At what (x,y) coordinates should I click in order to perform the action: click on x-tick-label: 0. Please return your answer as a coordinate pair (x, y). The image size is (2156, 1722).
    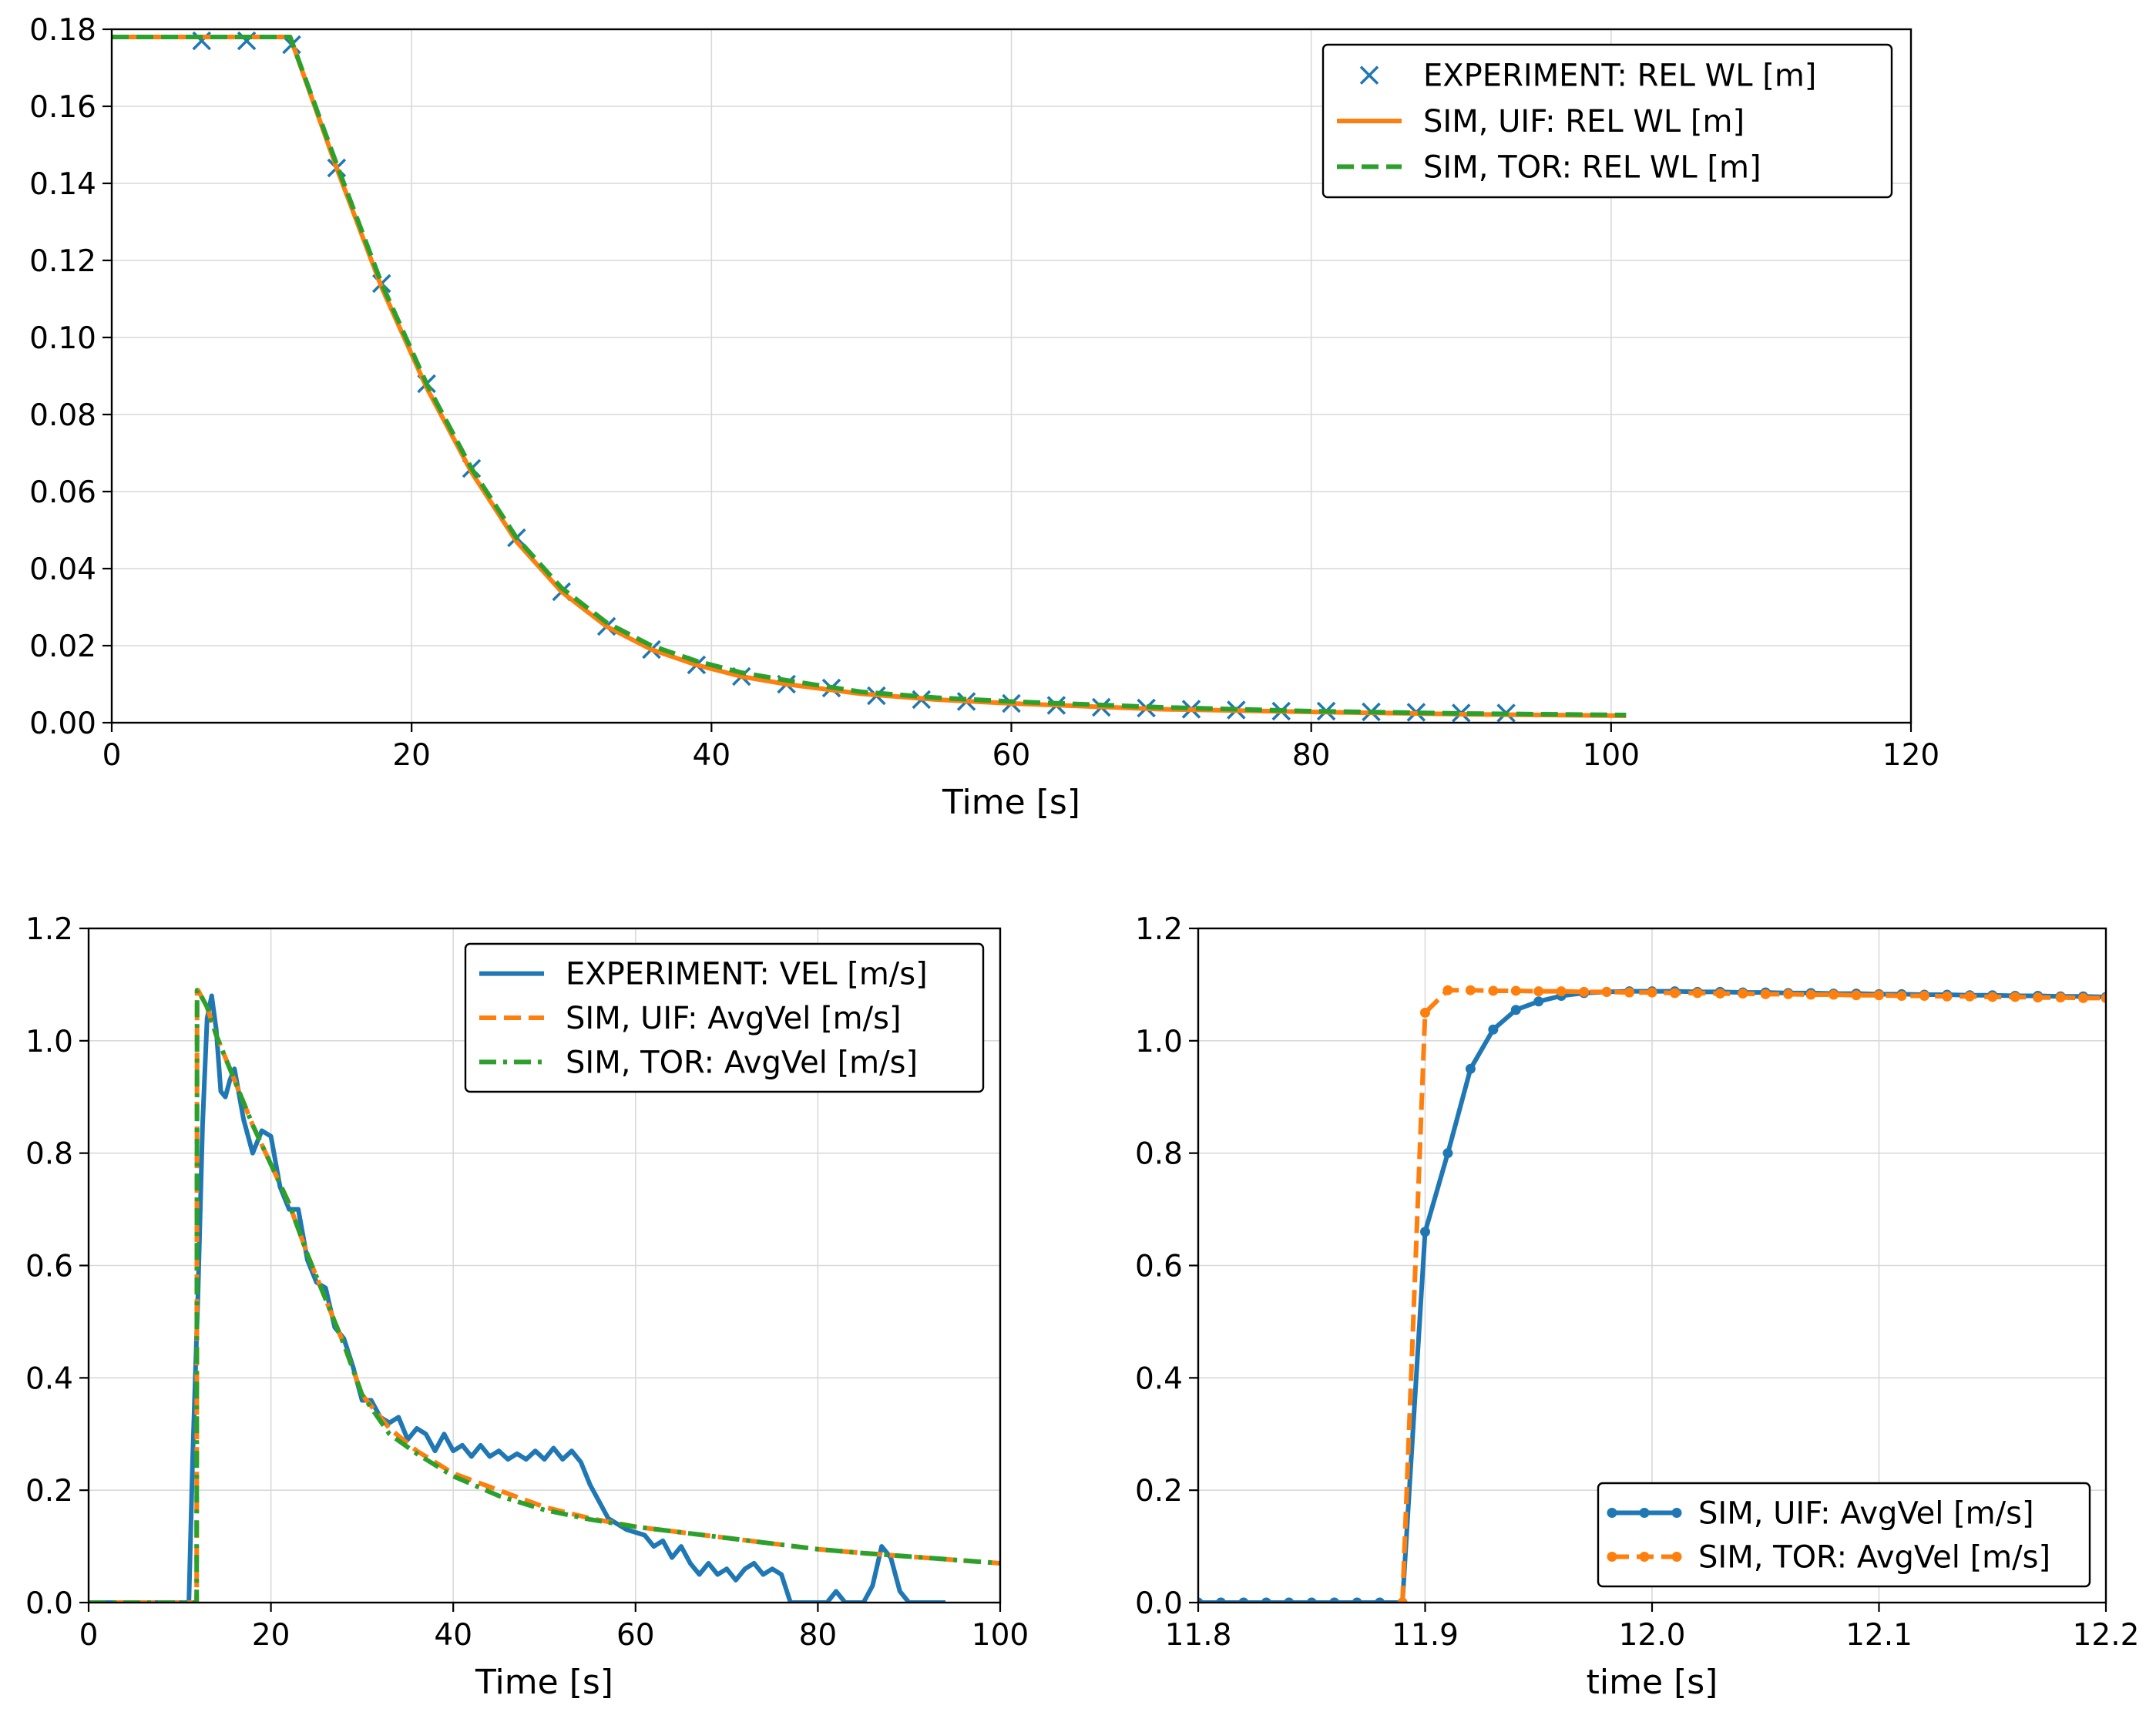
    Looking at the image, I should click on (89, 1636).